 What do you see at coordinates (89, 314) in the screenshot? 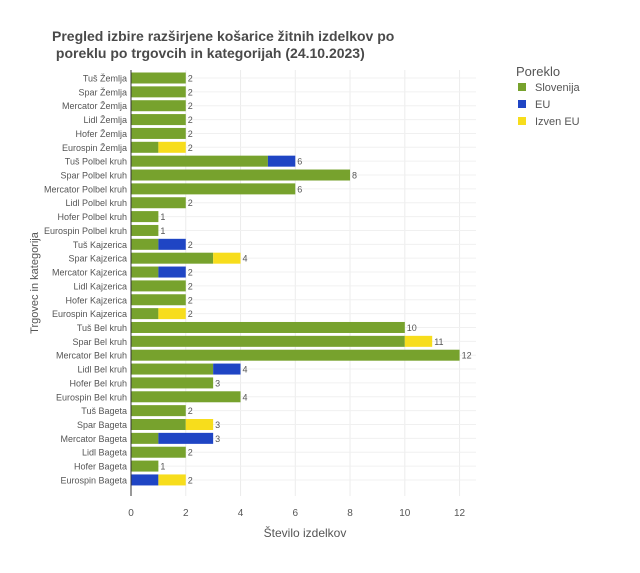
I see `y-tick-label: Eurospin Kajzerica` at bounding box center [89, 314].